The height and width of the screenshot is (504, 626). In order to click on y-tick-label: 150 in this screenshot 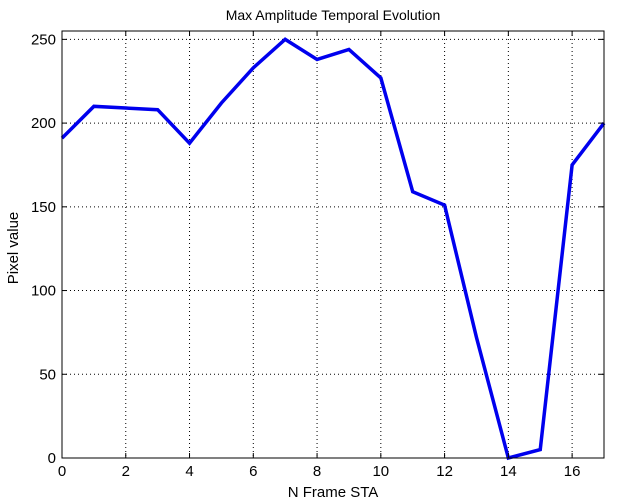, I will do `click(43, 207)`.